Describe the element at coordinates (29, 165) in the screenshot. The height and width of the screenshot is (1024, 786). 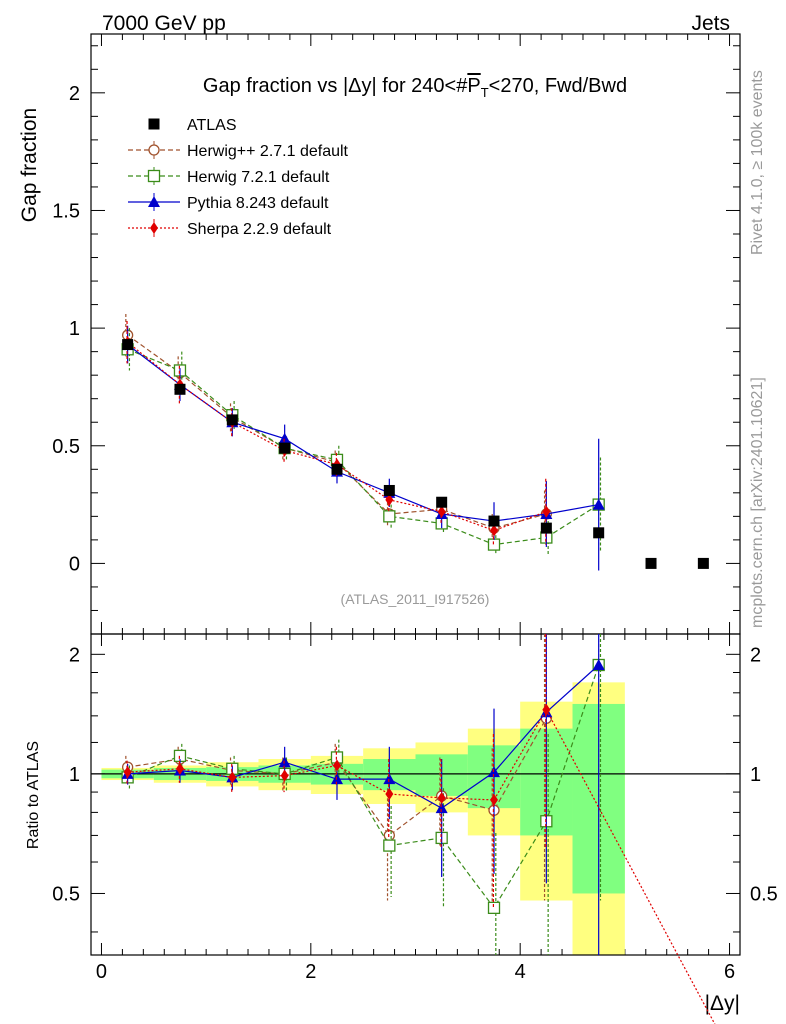
I see `y-axis-label: Gap fraction` at that location.